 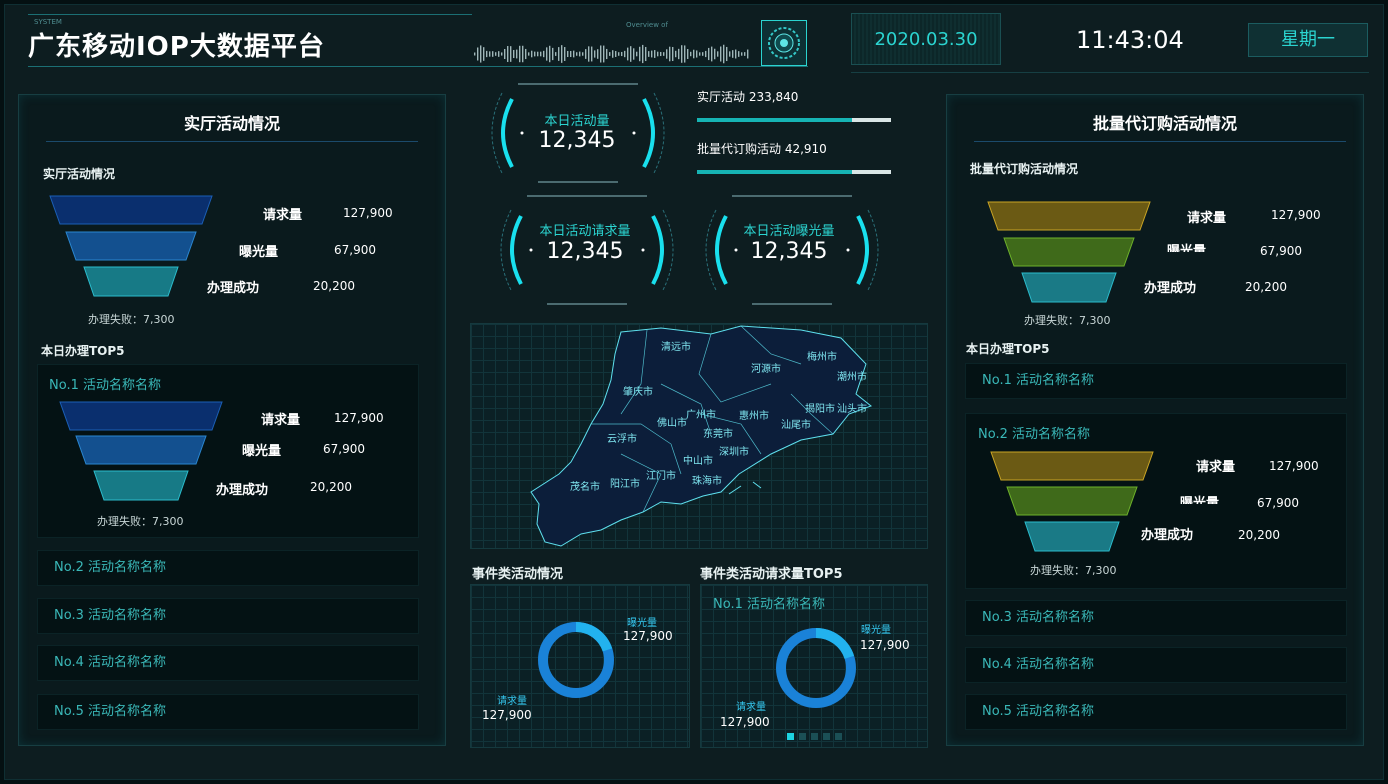 I want to click on left-top1-funnel, so click(x=141, y=451).